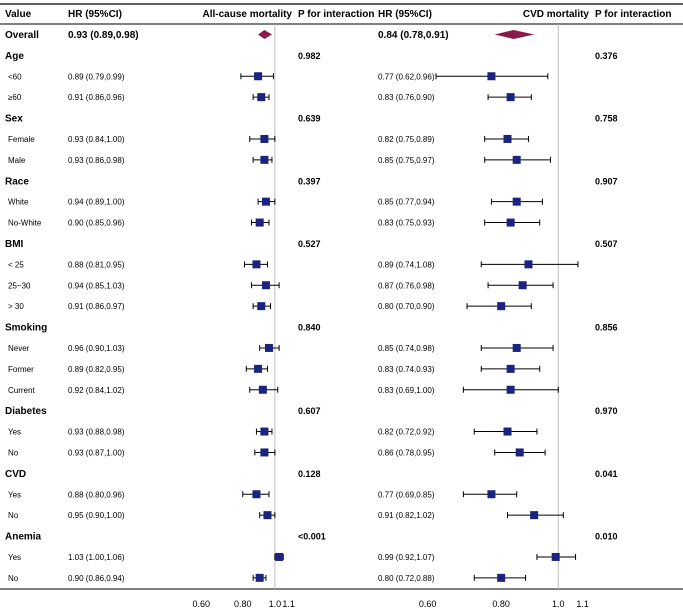  What do you see at coordinates (265, 34) in the screenshot?
I see `overall-diamond-left` at bounding box center [265, 34].